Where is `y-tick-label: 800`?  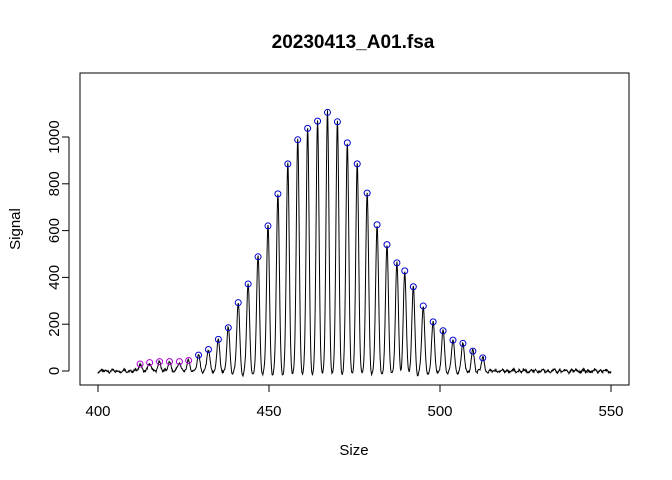
y-tick-label: 800 is located at coordinates (54, 183).